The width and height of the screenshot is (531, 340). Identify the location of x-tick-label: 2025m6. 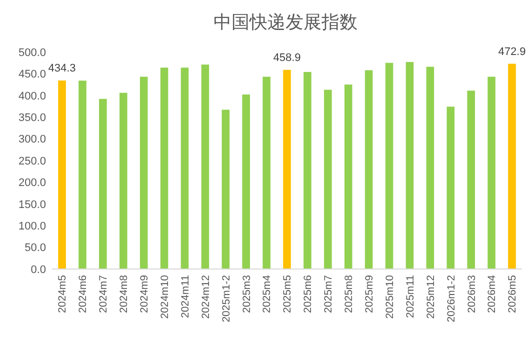
(308, 293).